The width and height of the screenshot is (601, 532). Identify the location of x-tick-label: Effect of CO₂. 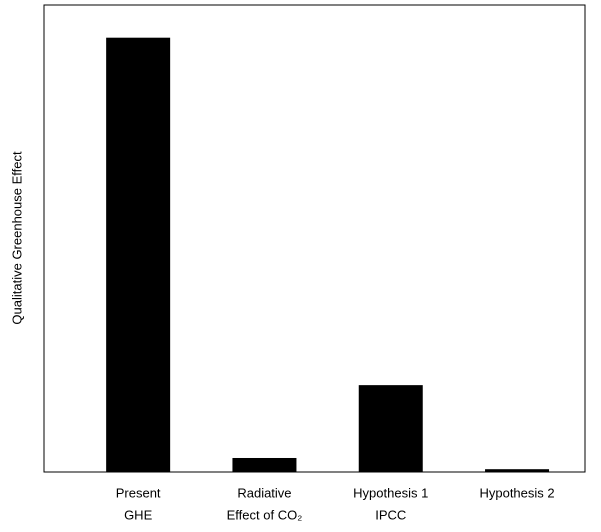
(265, 514).